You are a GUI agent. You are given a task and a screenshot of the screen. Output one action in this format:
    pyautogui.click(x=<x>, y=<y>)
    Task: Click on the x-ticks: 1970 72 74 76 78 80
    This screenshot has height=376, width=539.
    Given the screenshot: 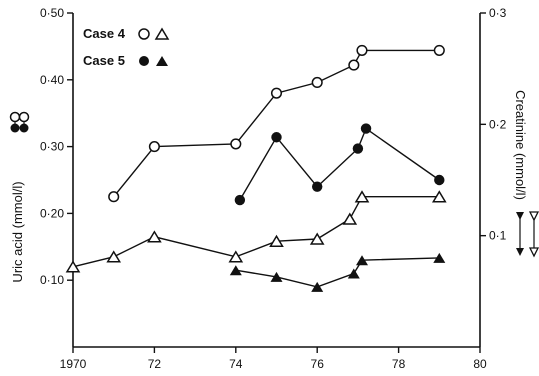 What is the action you would take?
    pyautogui.click(x=273, y=359)
    